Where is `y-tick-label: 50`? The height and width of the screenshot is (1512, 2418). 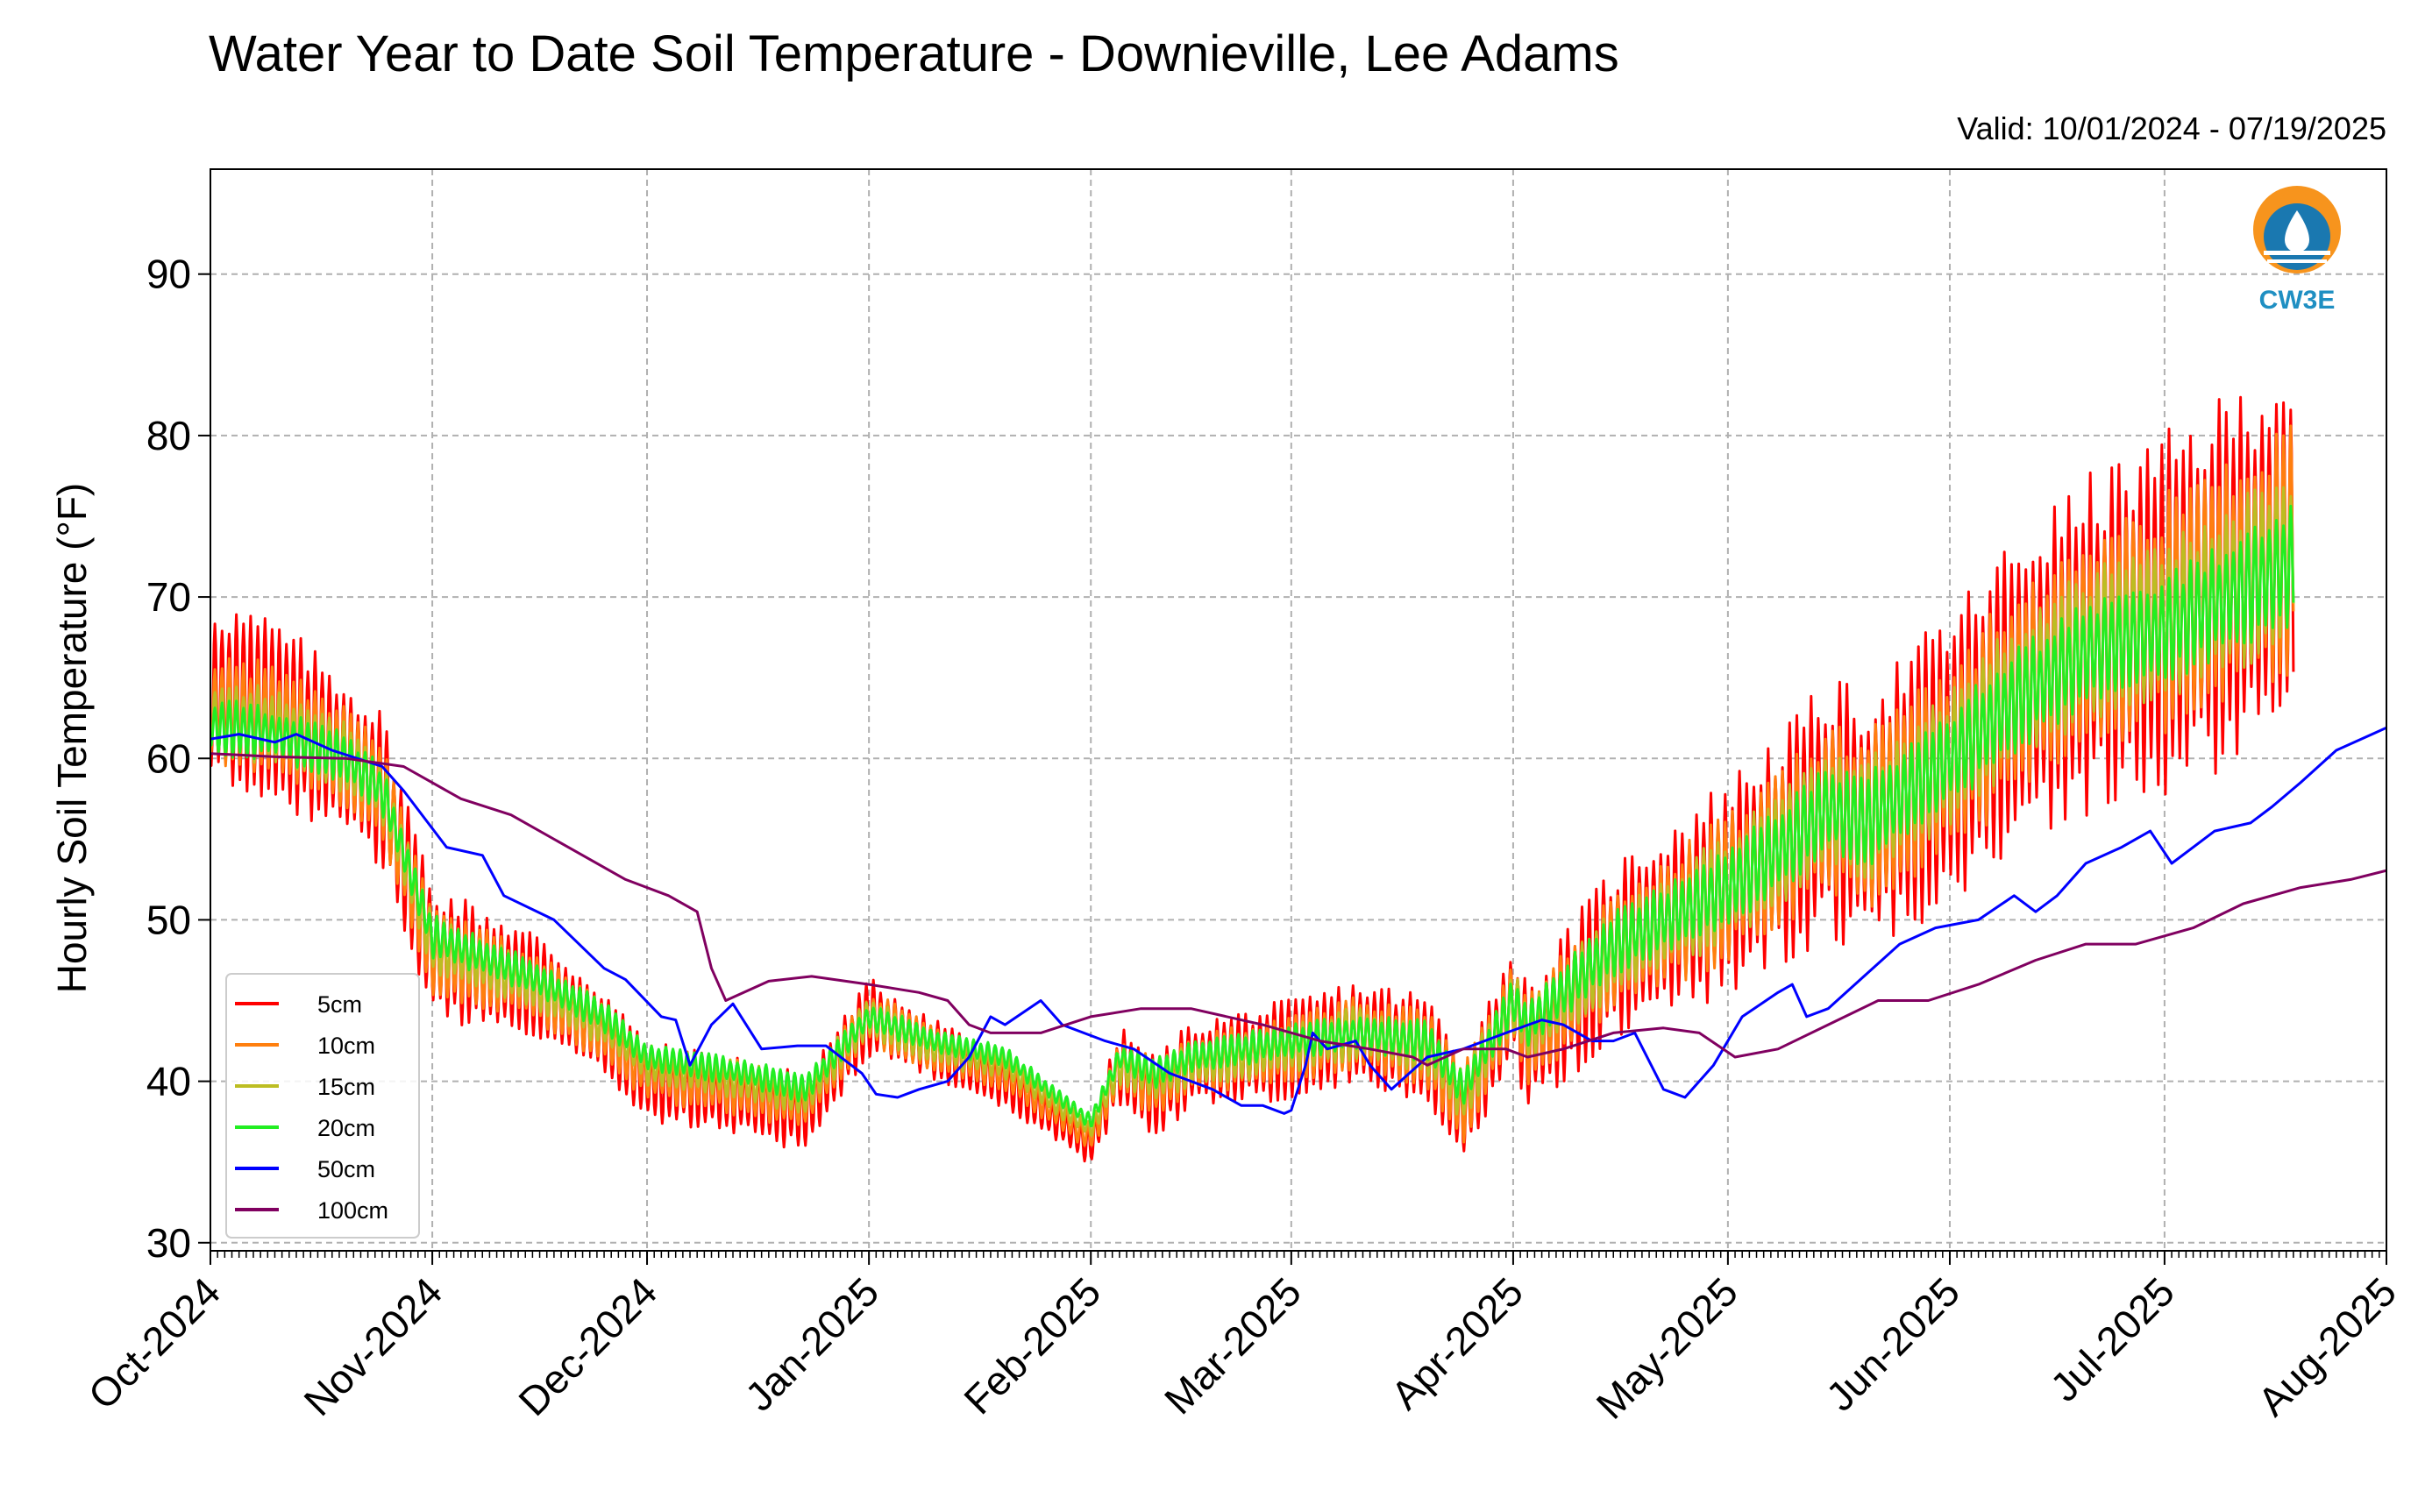 y-tick-label: 50 is located at coordinates (168, 919).